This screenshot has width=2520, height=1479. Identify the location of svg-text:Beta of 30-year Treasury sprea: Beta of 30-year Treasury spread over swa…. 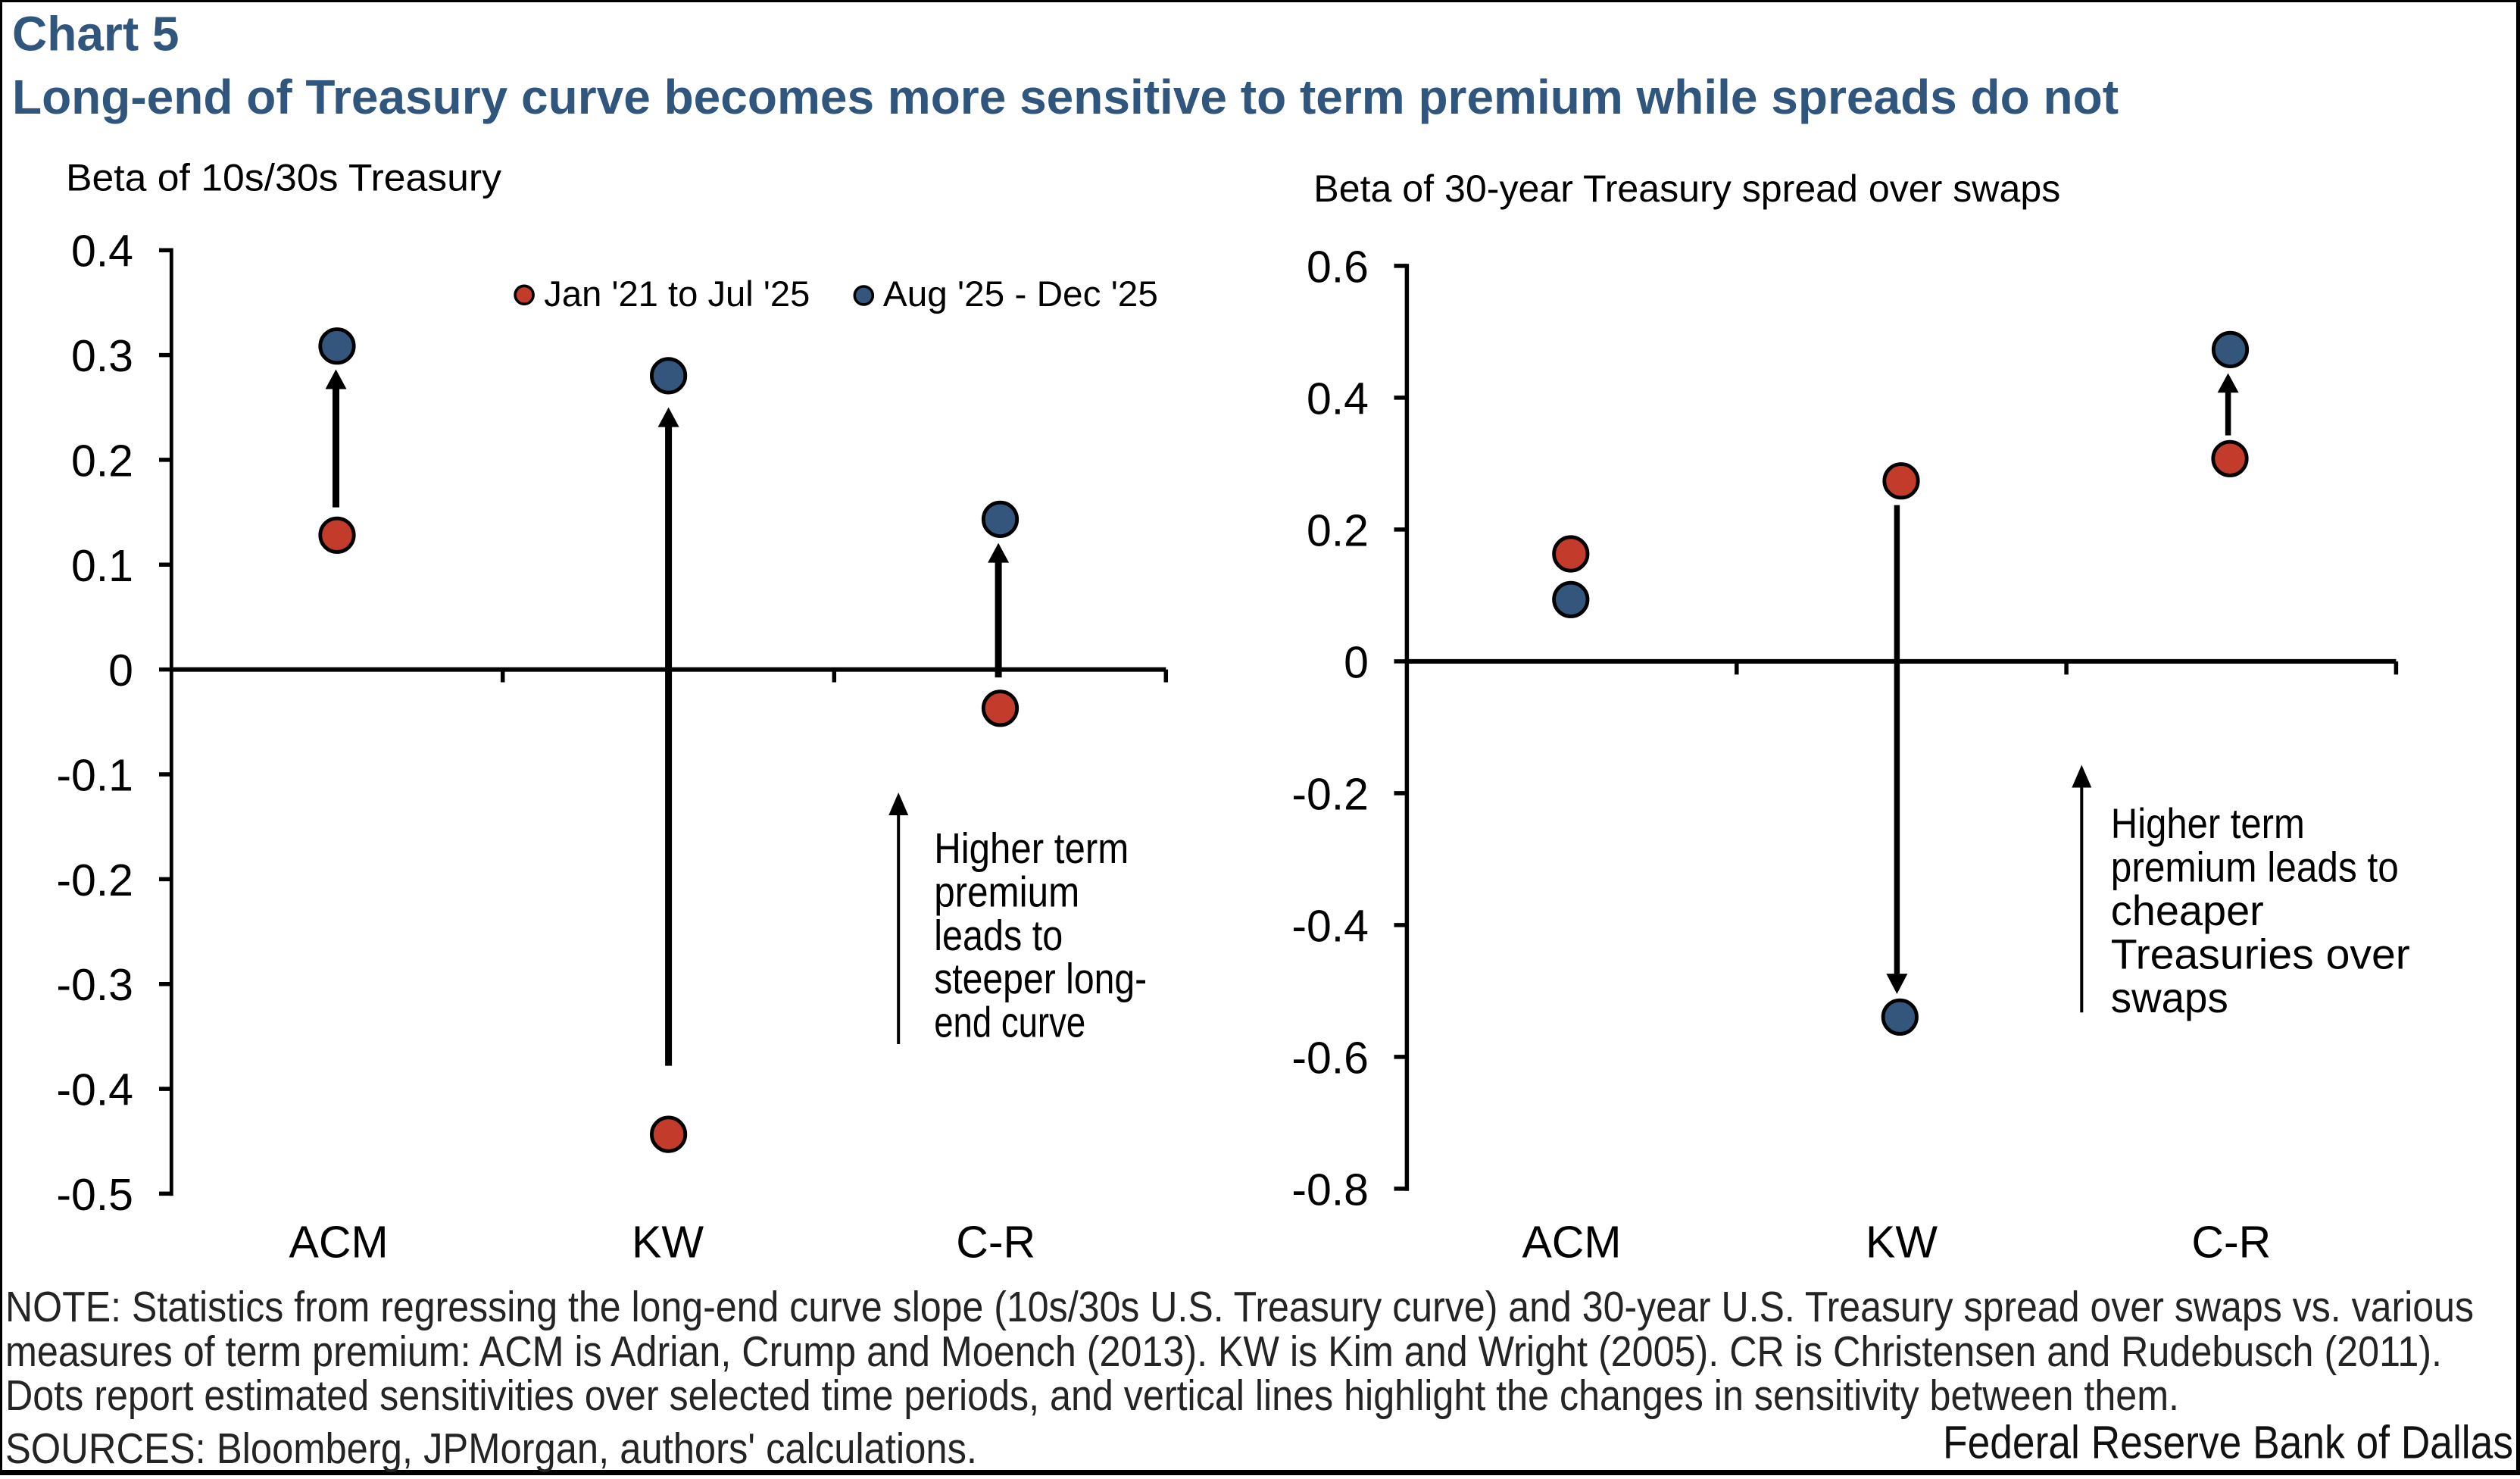
(1686, 188).